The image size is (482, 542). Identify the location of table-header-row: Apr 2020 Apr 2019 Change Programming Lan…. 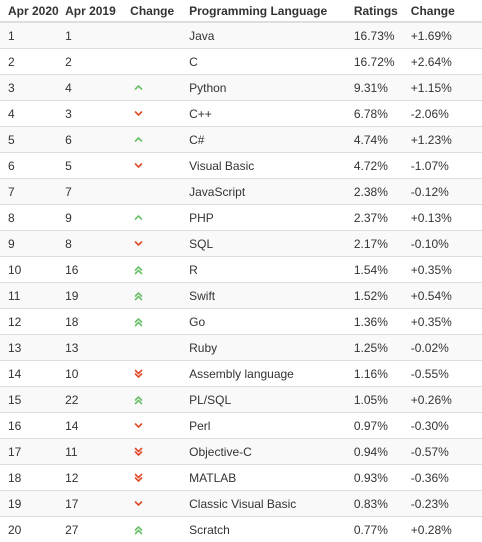
(241, 11).